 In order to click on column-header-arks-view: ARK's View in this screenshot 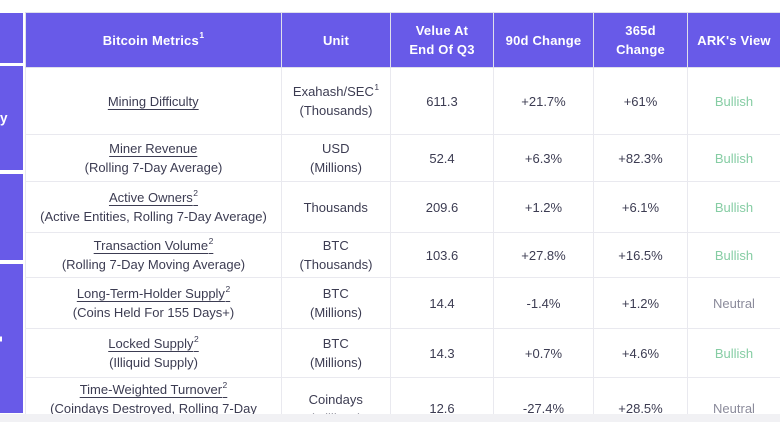, I will do `click(733, 40)`.